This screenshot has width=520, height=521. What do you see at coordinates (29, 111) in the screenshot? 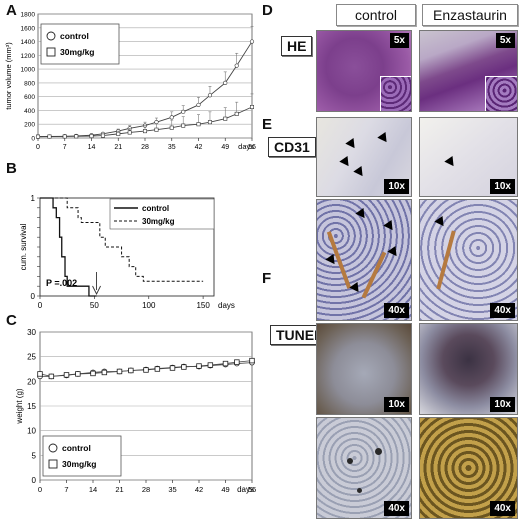
I see `y-tick-label: 400` at bounding box center [29, 111].